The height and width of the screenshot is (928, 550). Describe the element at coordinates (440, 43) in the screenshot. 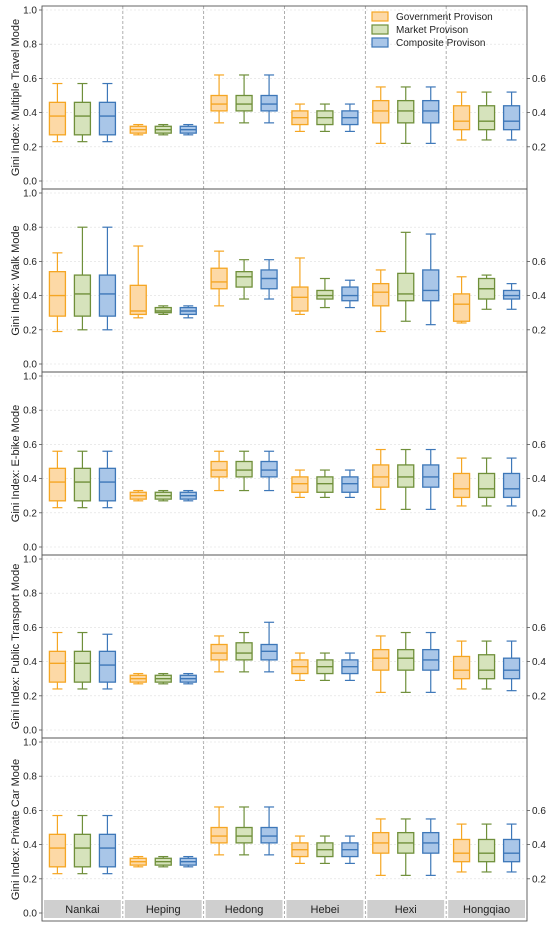

I see `legend-label: Composite Provison` at that location.